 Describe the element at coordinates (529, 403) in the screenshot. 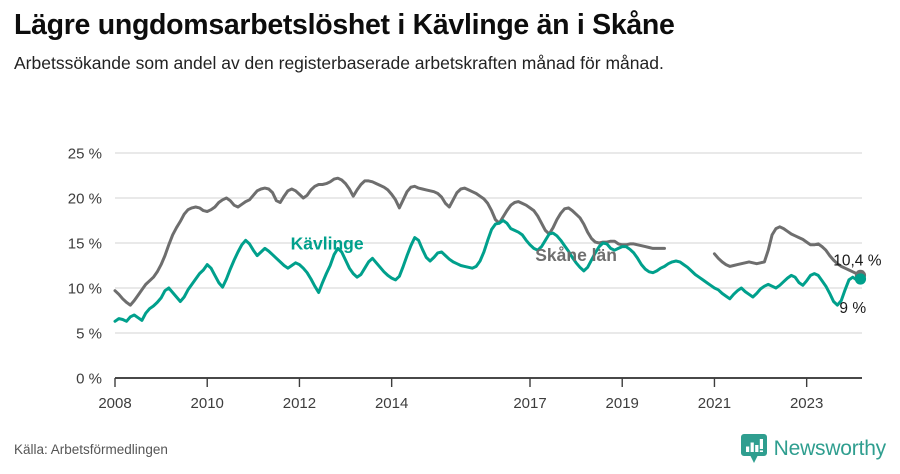

I see `x-tick-label: 2017` at that location.